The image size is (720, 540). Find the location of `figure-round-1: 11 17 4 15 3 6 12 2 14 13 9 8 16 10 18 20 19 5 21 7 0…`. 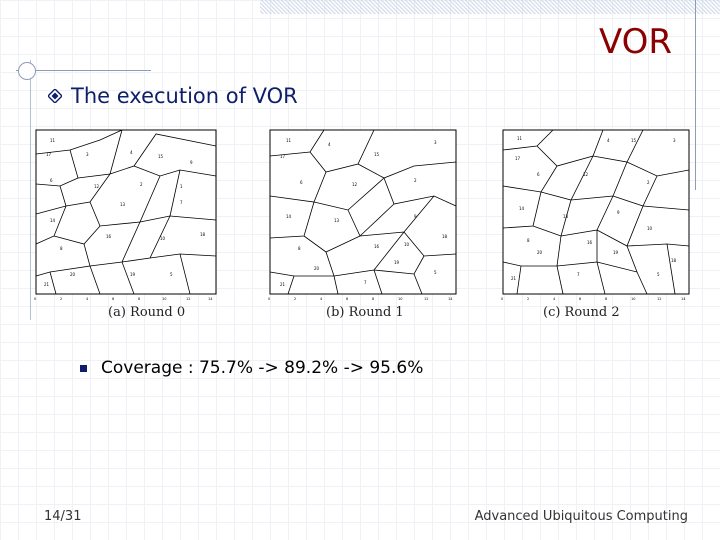

figure-round-1: 11 17 4 15 3 6 12 2 14 13 9 8 16 10 18 20 19 5 21 7 0… is located at coordinates (362, 214).